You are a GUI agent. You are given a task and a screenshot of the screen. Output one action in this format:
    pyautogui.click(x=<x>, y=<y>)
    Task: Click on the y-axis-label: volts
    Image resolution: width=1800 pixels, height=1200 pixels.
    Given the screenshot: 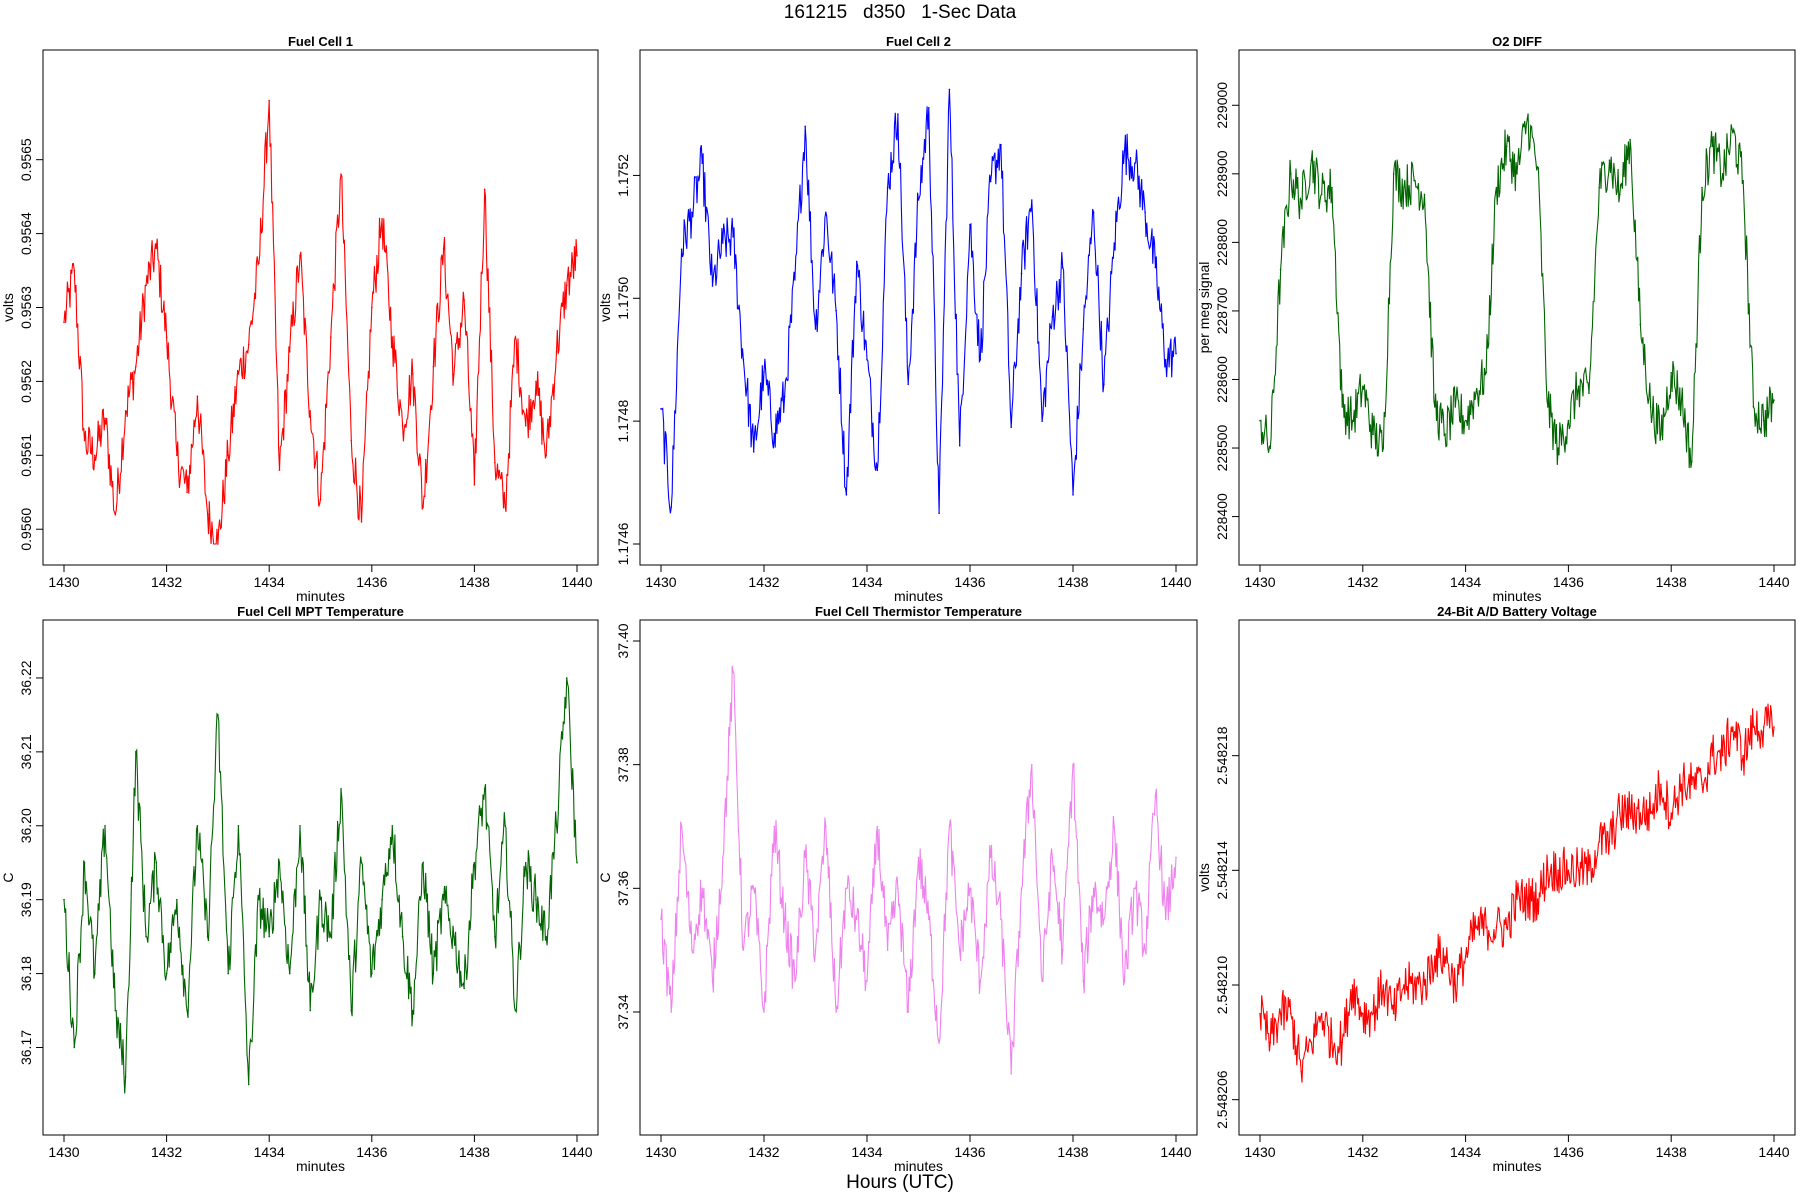 What is the action you would take?
    pyautogui.click(x=8, y=307)
    